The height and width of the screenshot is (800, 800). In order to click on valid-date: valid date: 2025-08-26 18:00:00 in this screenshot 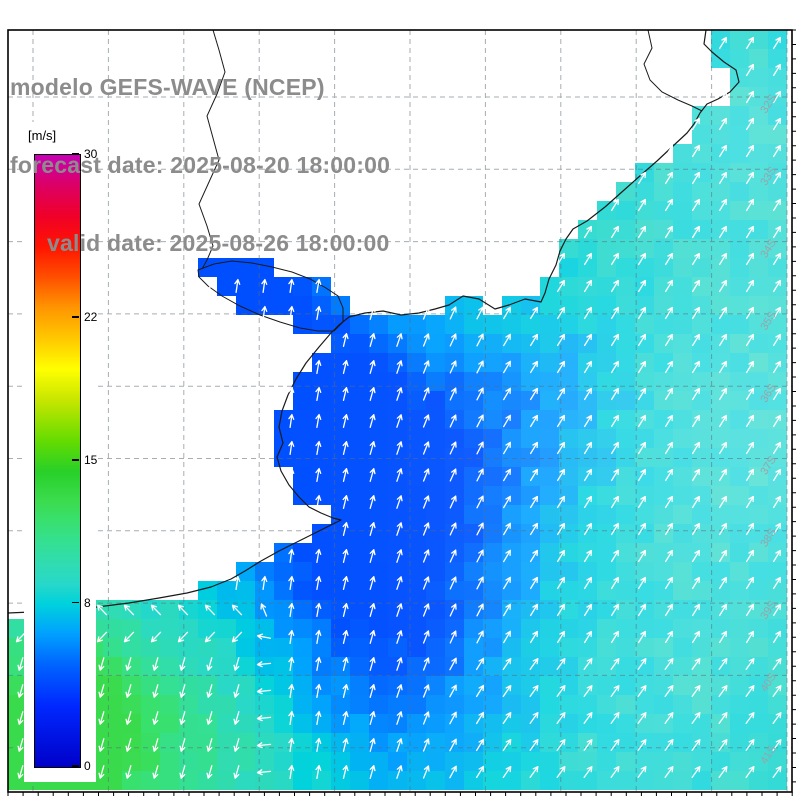, I will do `click(218, 243)`.